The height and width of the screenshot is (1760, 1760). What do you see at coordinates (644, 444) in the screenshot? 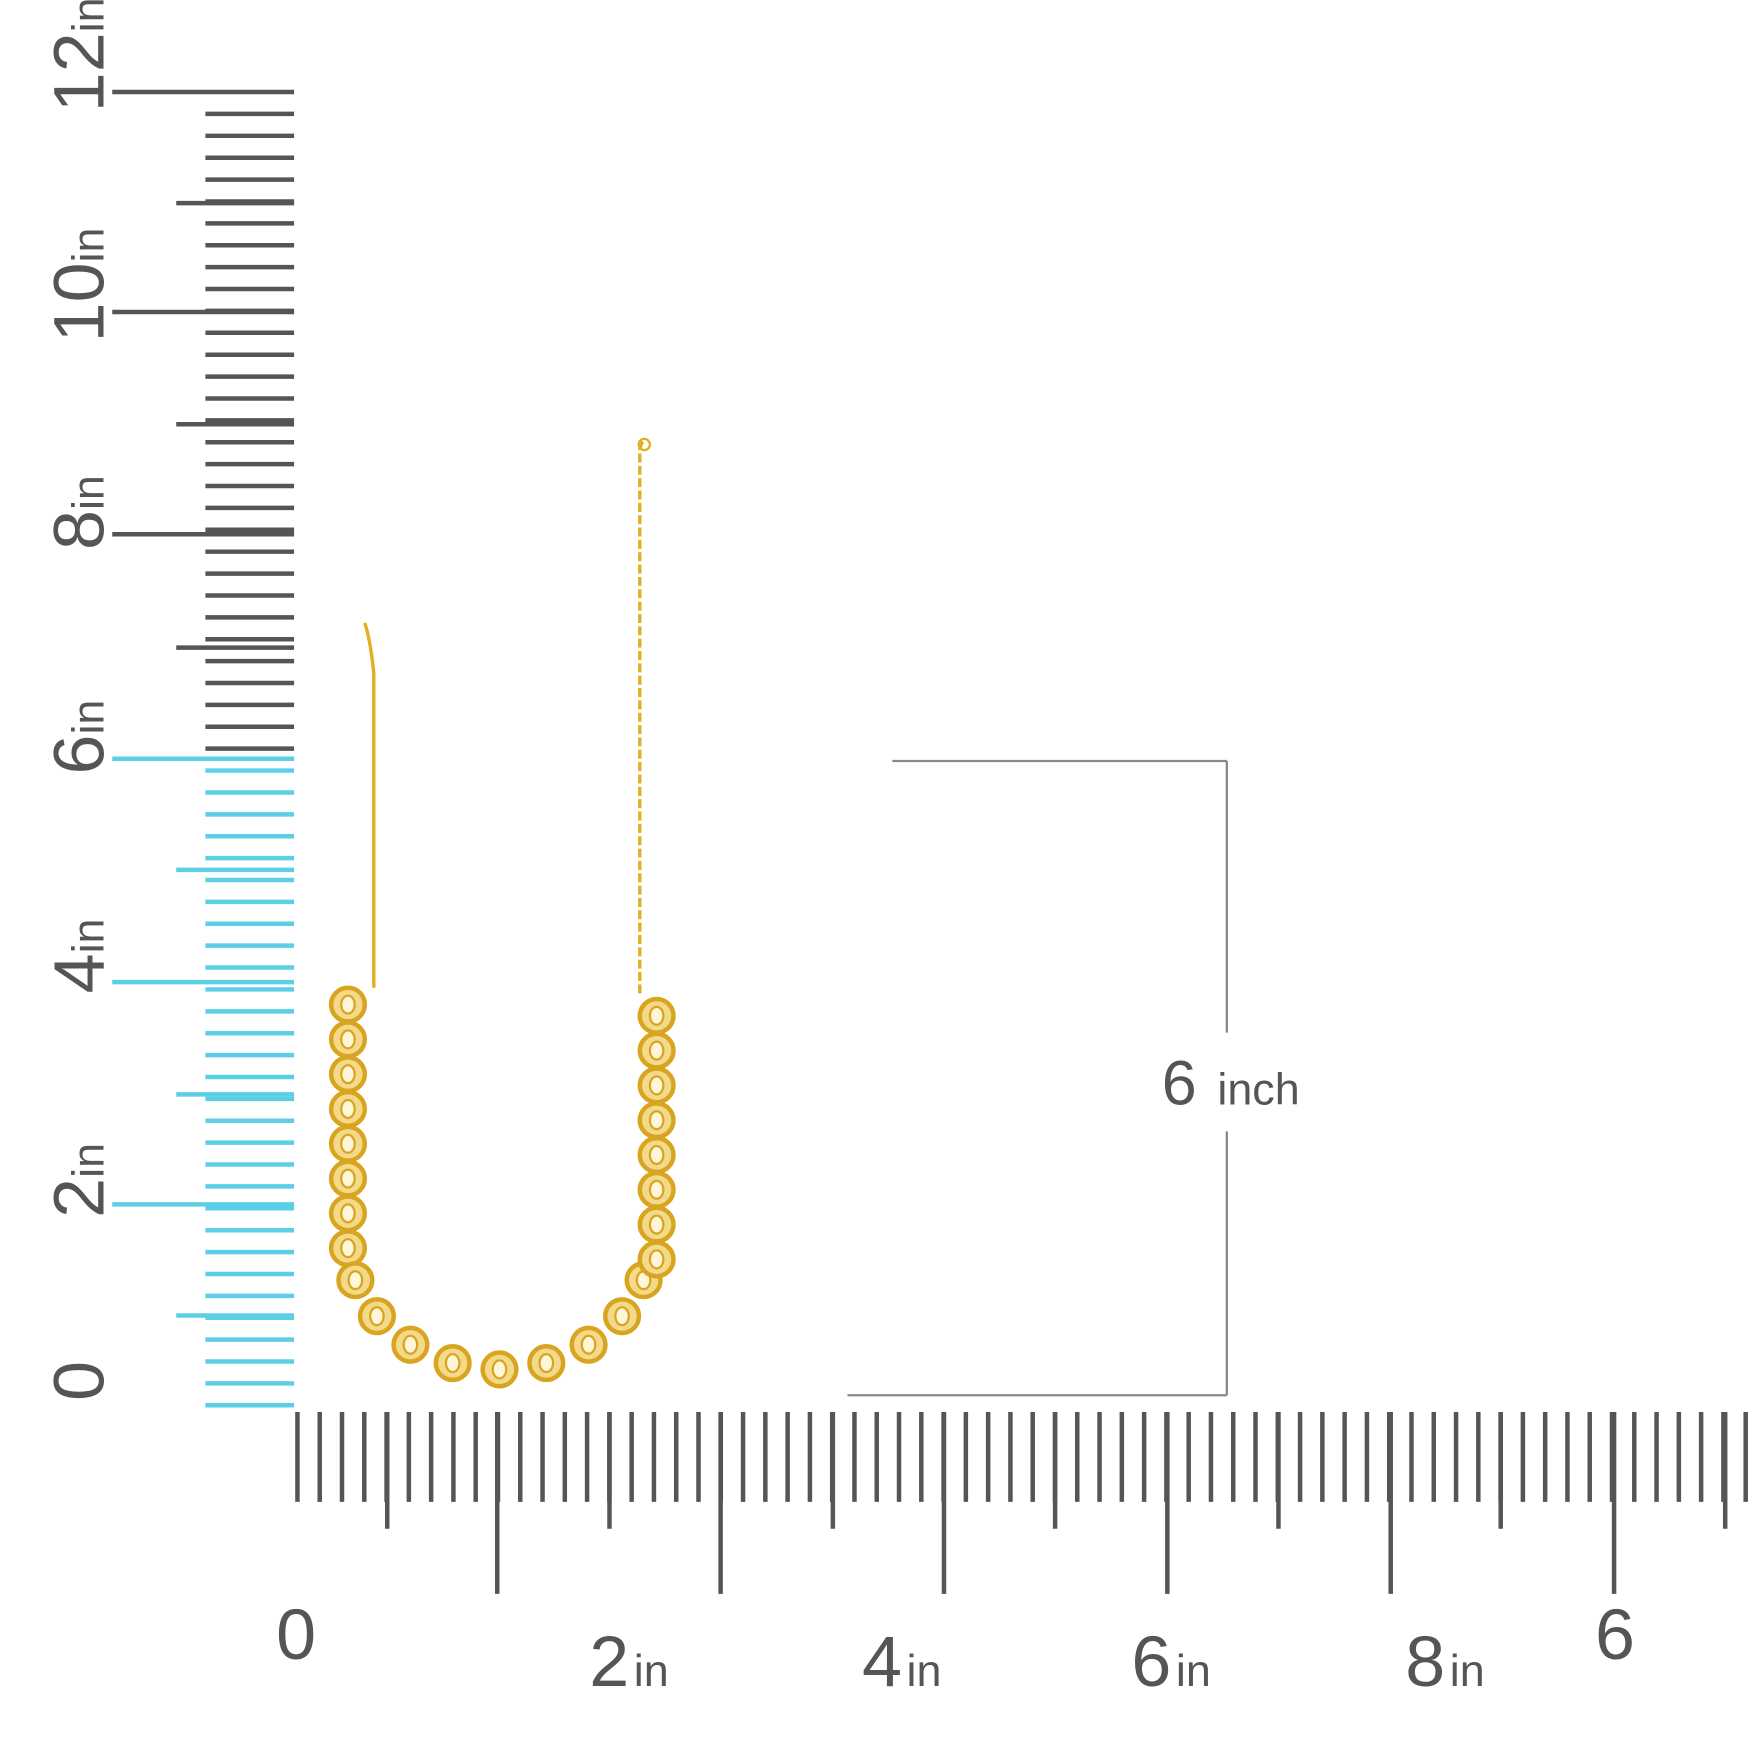
I see `clasp` at bounding box center [644, 444].